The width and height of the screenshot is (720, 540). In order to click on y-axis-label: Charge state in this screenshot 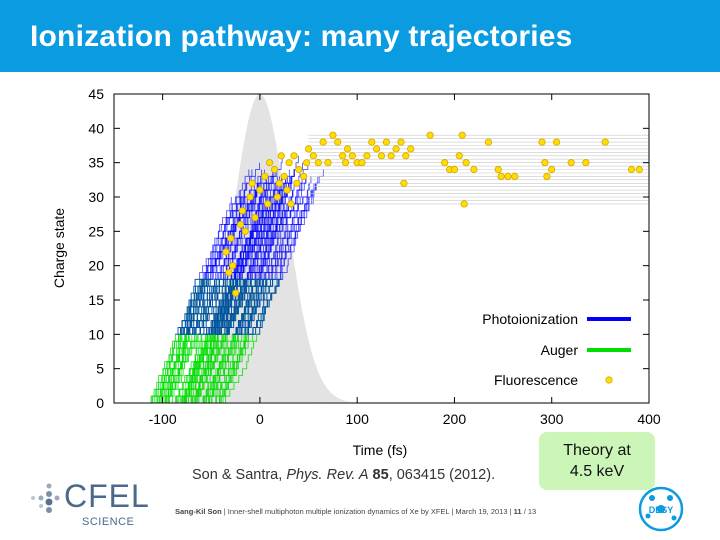, I will do `click(59, 248)`.